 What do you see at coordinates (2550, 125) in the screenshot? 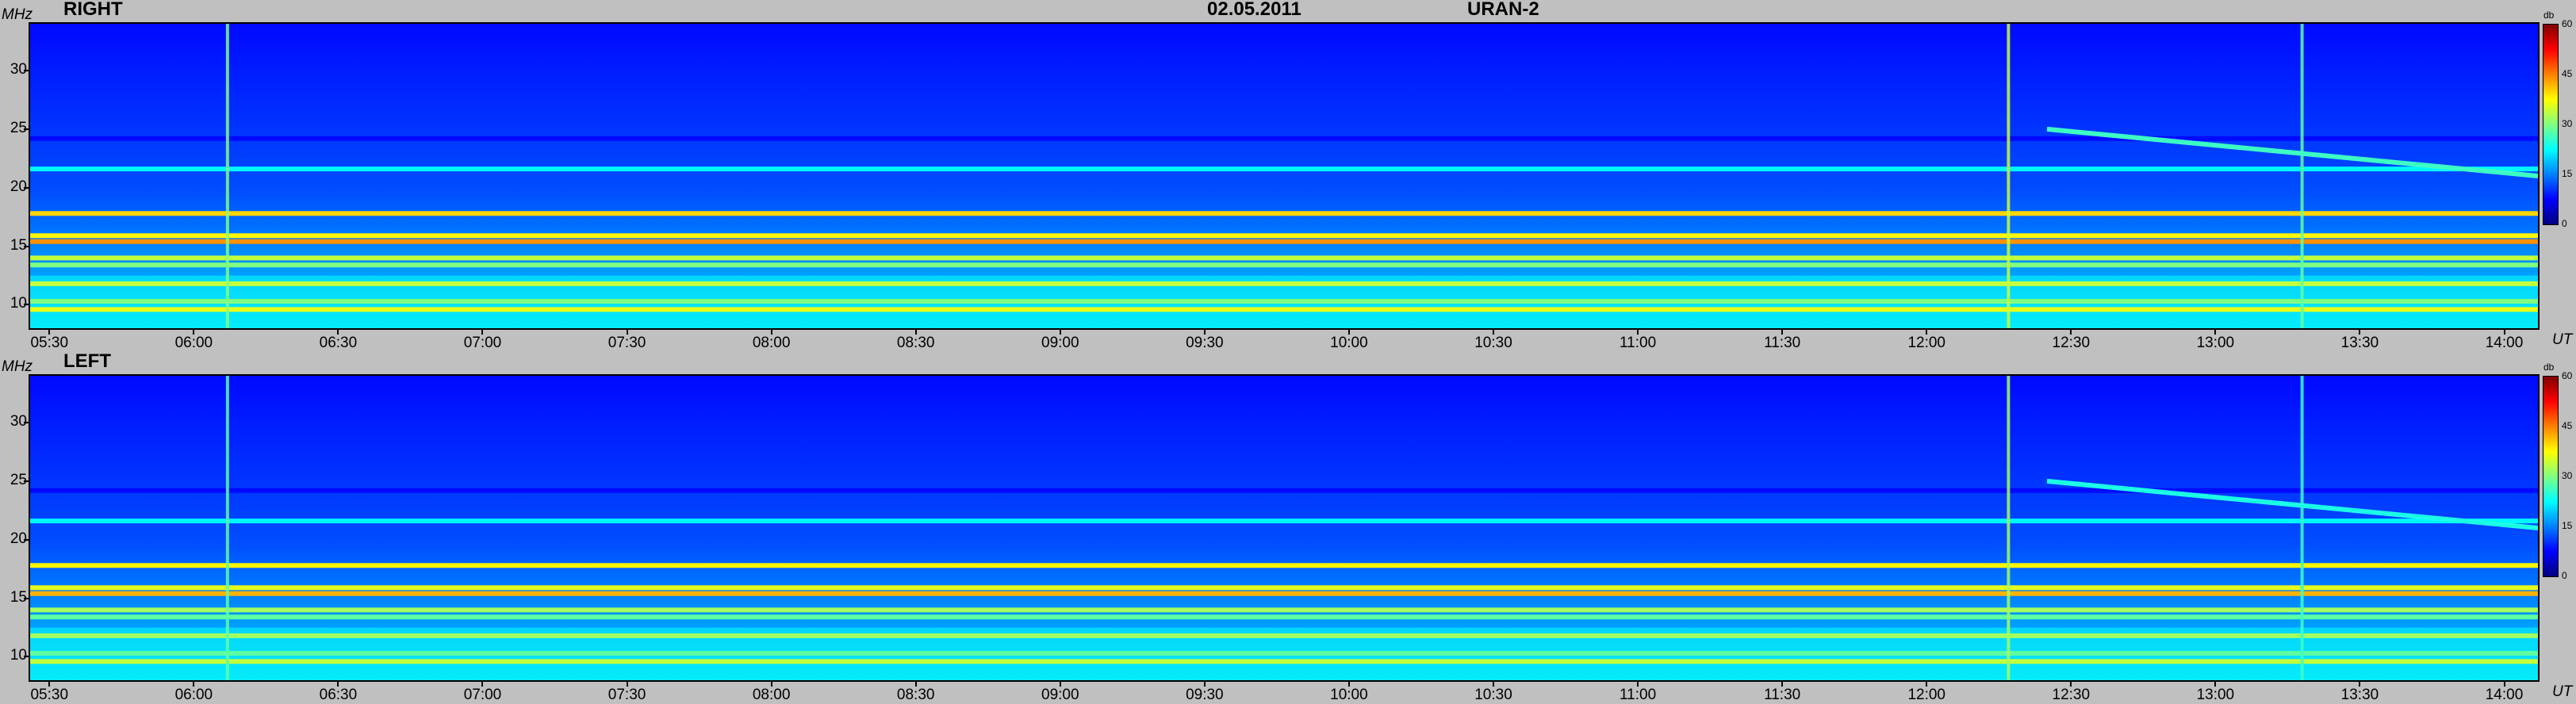
I see `colorbar-gradient` at bounding box center [2550, 125].